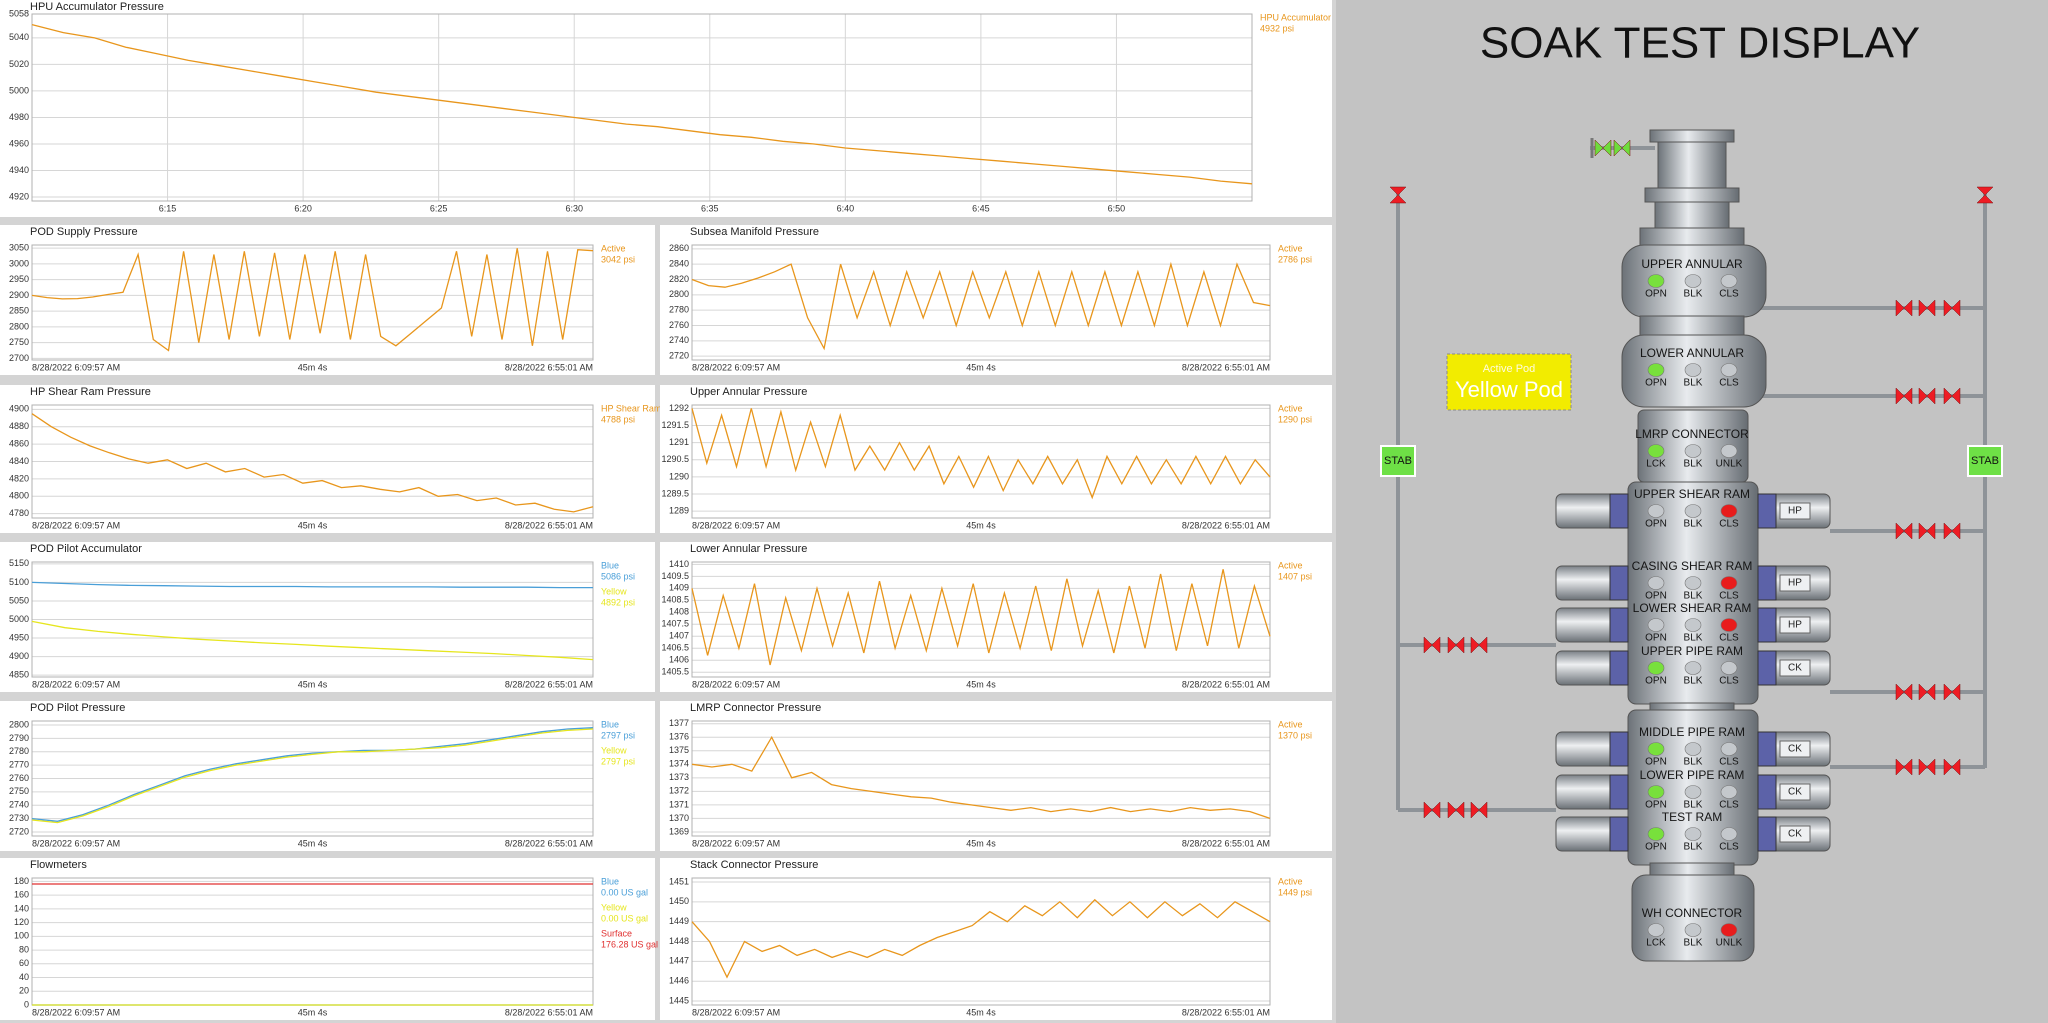 Image resolution: width=2048 pixels, height=1023 pixels. What do you see at coordinates (313, 525) in the screenshot?
I see `x-axis-label: 45m 4s` at bounding box center [313, 525].